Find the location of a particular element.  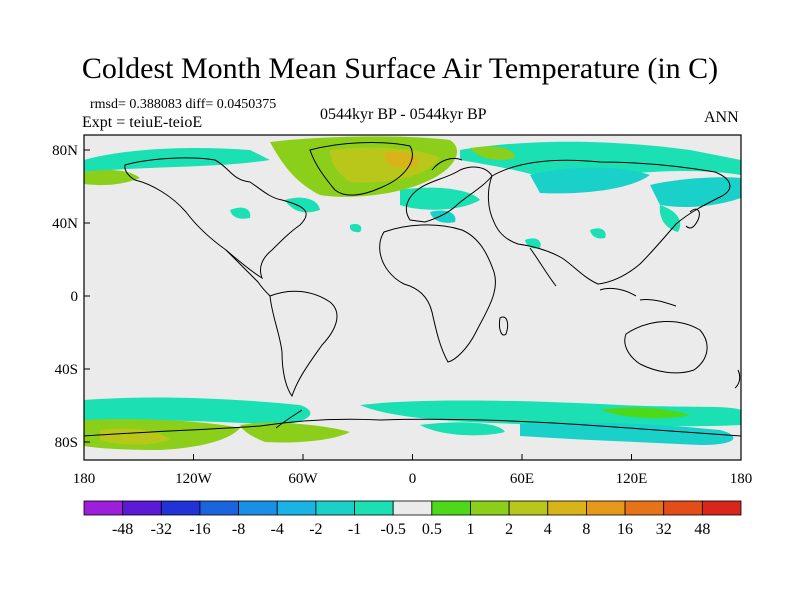

field-arctic-west is located at coordinates (177, 160).